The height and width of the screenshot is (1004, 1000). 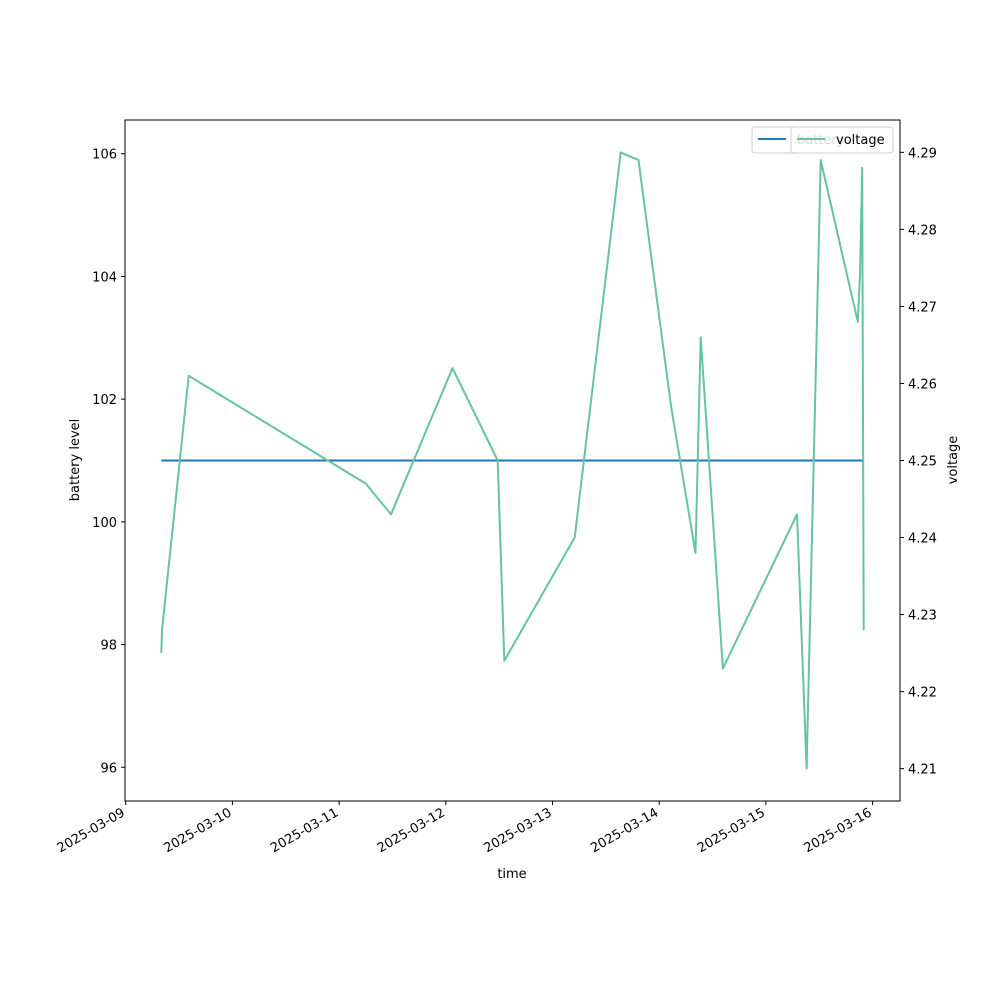 What do you see at coordinates (104, 155) in the screenshot?
I see `y-left-tick-label: 106` at bounding box center [104, 155].